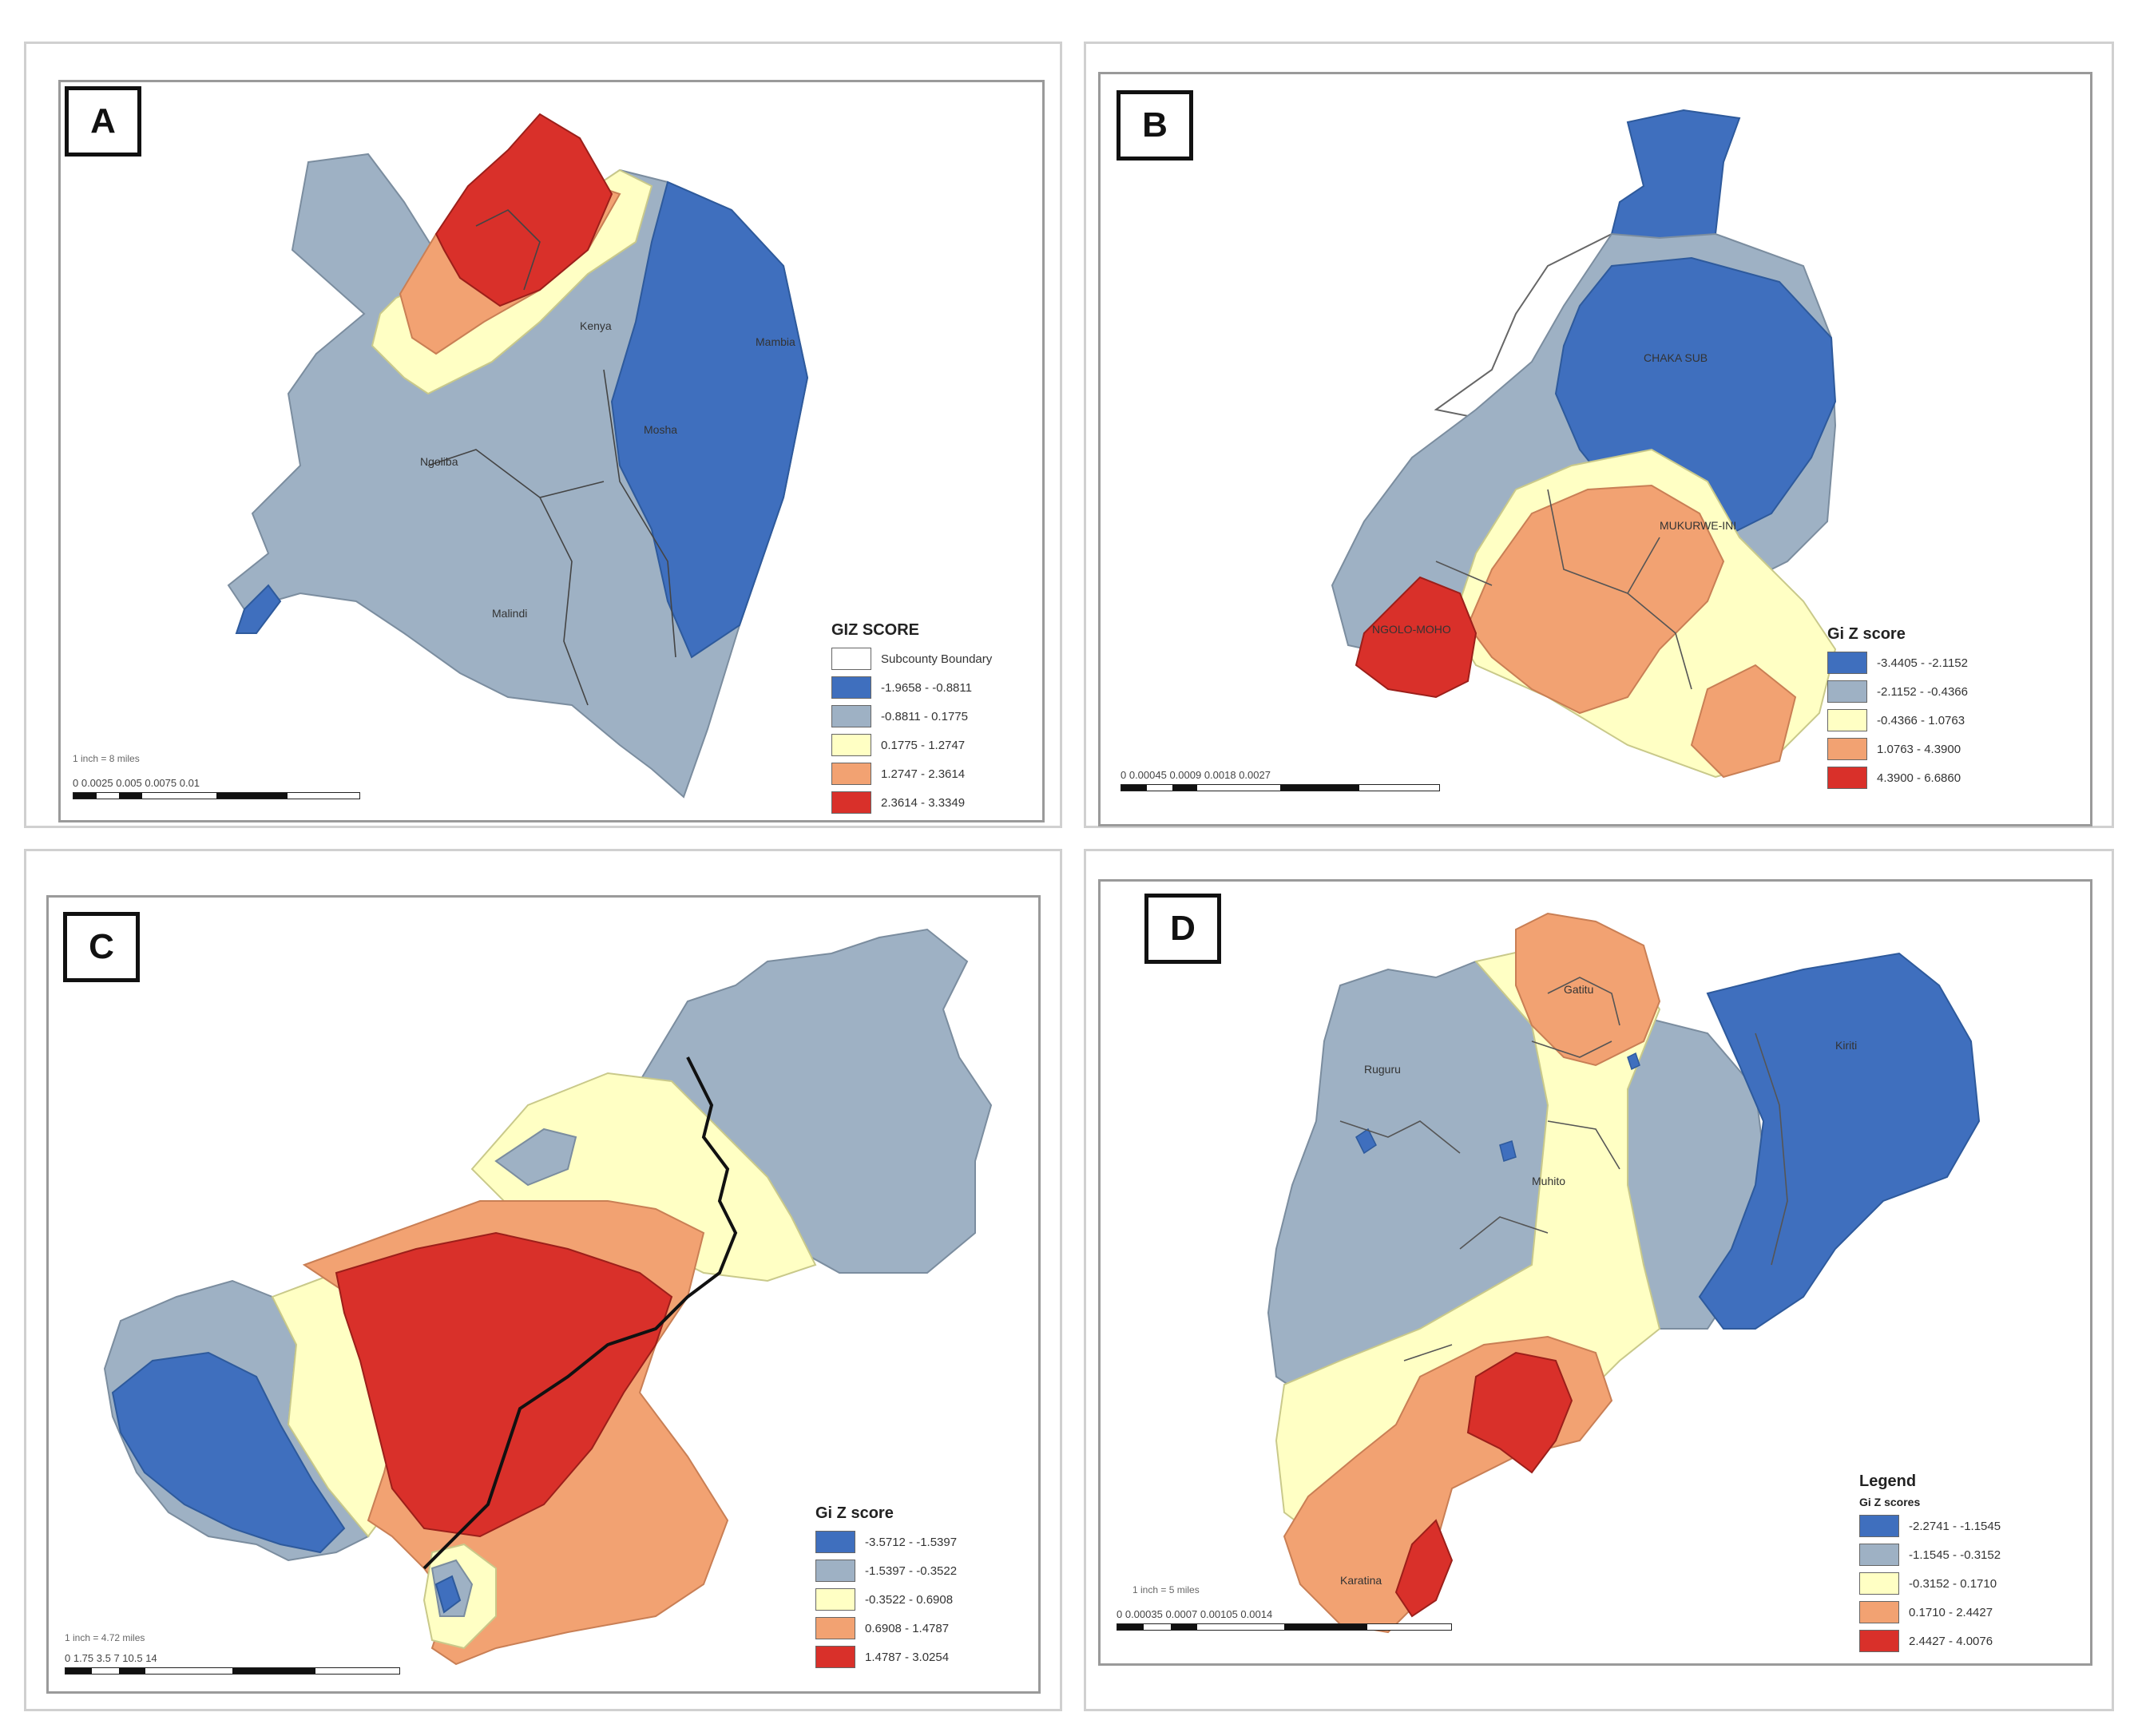 This screenshot has width=2130, height=1736. I want to click on panel-d-scale-bar, so click(1285, 1627).